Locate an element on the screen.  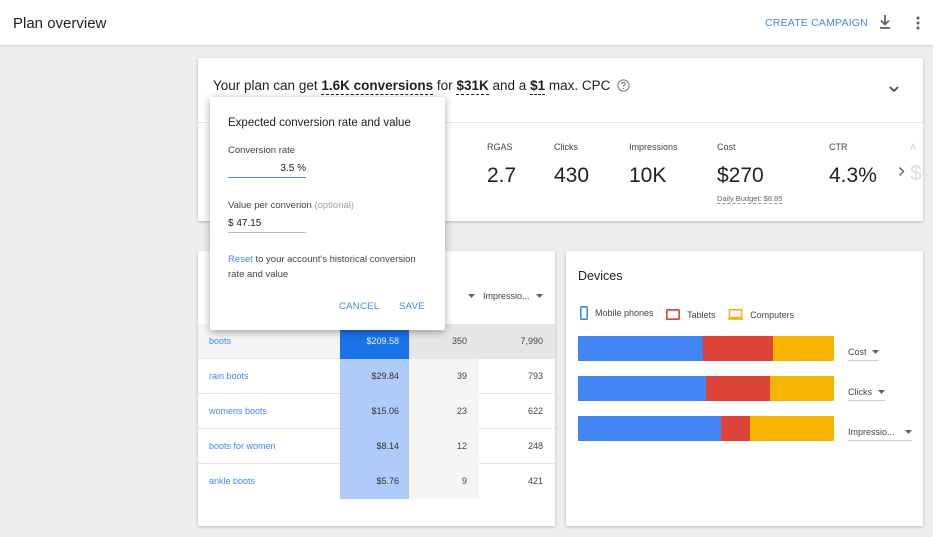
phone-icon is located at coordinates (584, 313).